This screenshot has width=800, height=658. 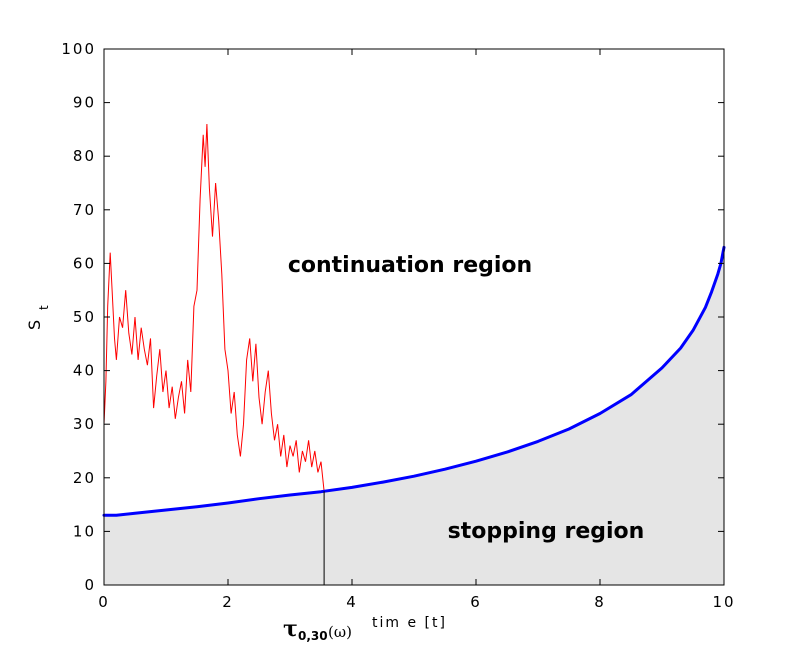 I want to click on x-tick-label: 10, so click(x=723, y=602).